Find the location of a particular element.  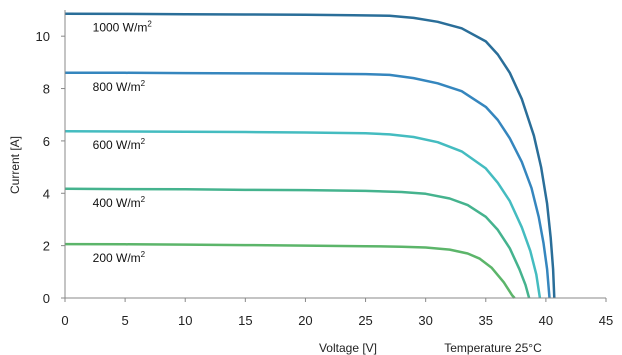

series-label-text: 600 W/m is located at coordinates (117, 145).